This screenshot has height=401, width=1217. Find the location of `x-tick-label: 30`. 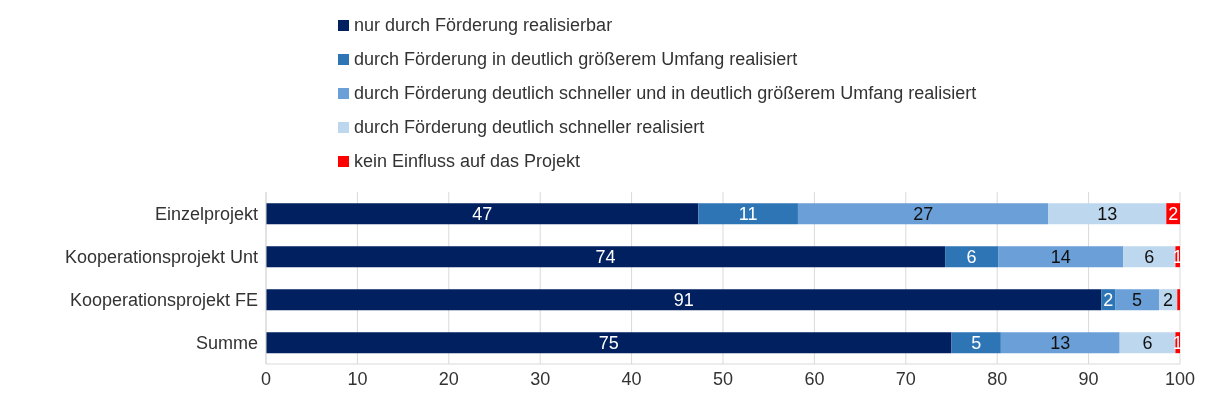

x-tick-label: 30 is located at coordinates (540, 378).